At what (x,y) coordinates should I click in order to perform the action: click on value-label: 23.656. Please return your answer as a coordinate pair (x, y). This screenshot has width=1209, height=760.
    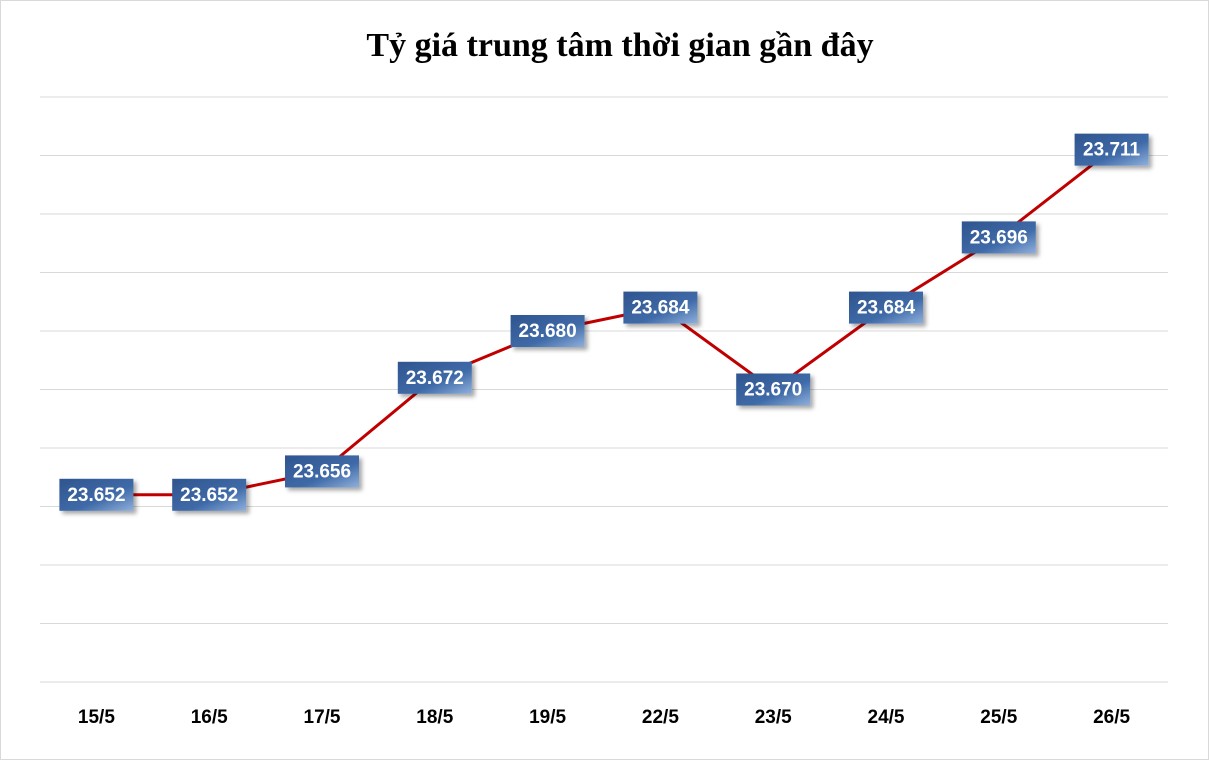
    Looking at the image, I should click on (322, 471).